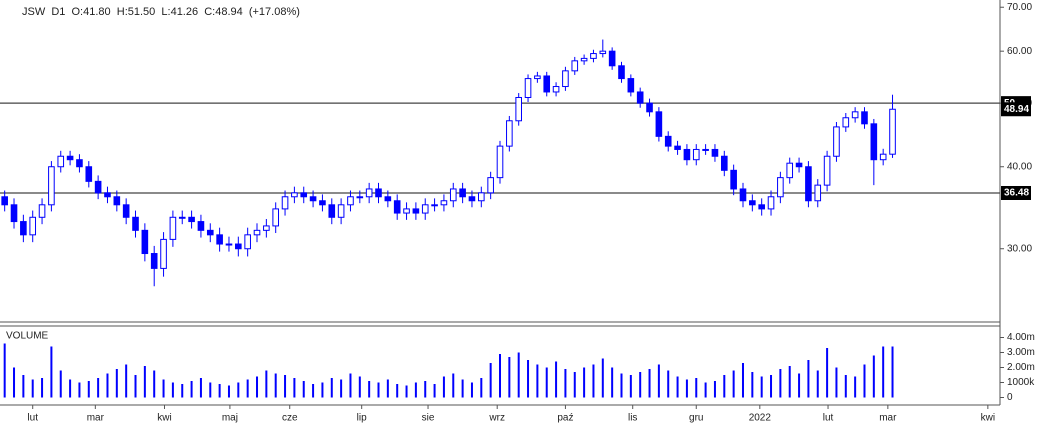 This screenshot has width=1062, height=434. What do you see at coordinates (828, 418) in the screenshot?
I see `x-tick-label: lut` at bounding box center [828, 418].